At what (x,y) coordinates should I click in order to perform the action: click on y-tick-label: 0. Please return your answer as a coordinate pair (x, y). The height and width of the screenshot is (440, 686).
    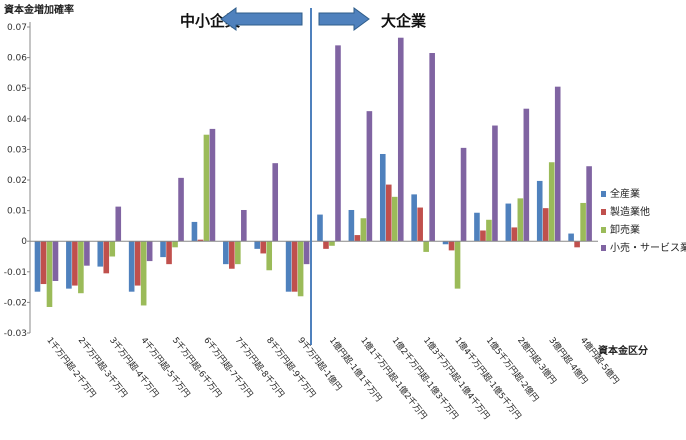
    Looking at the image, I should click on (24, 242).